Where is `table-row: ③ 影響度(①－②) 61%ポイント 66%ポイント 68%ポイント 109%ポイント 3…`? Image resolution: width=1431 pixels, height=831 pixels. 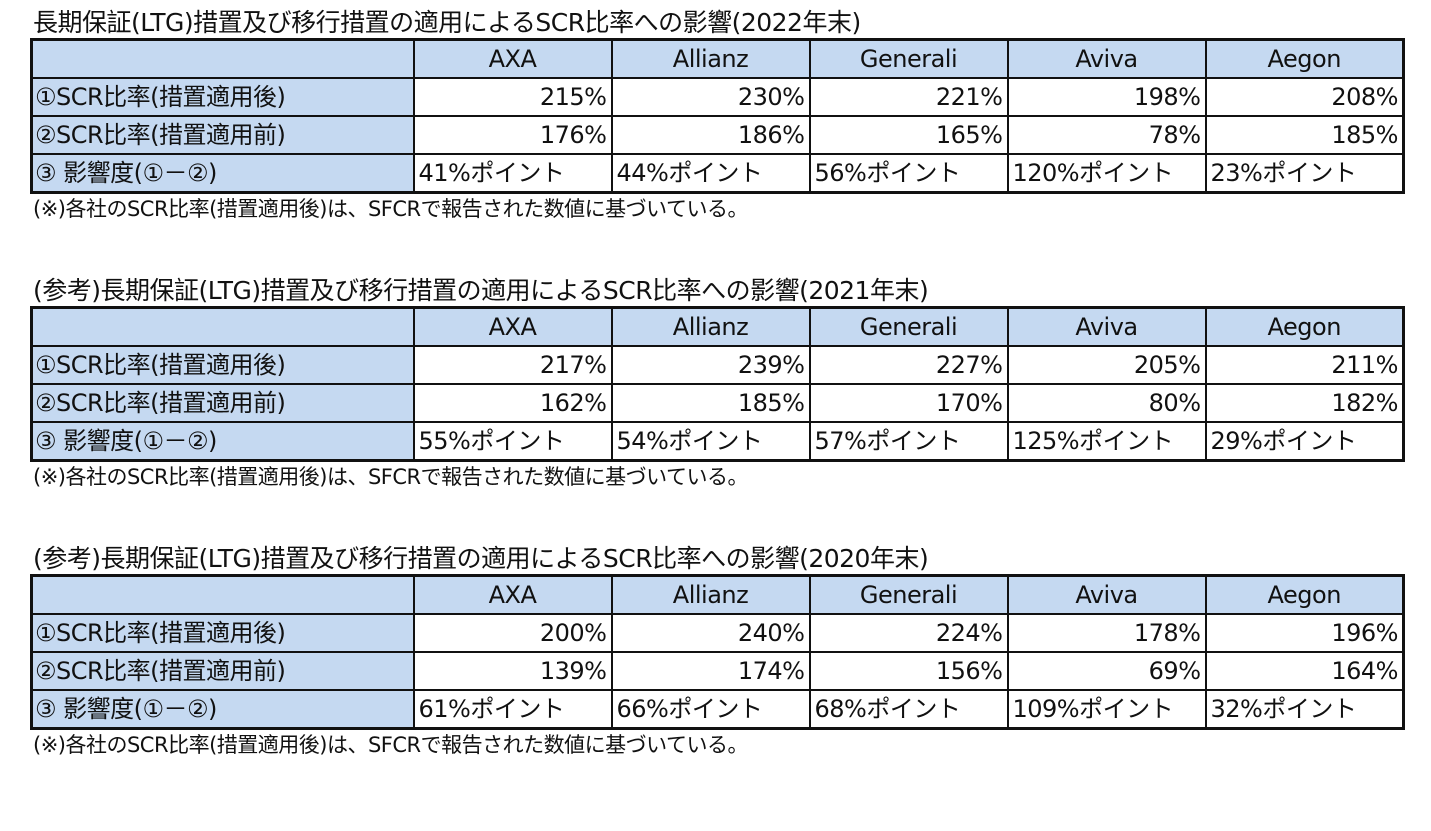 table-row: ③ 影響度(①－②) 61%ポイント 66%ポイント 68%ポイント 109%ポイント 3… is located at coordinates (717, 709).